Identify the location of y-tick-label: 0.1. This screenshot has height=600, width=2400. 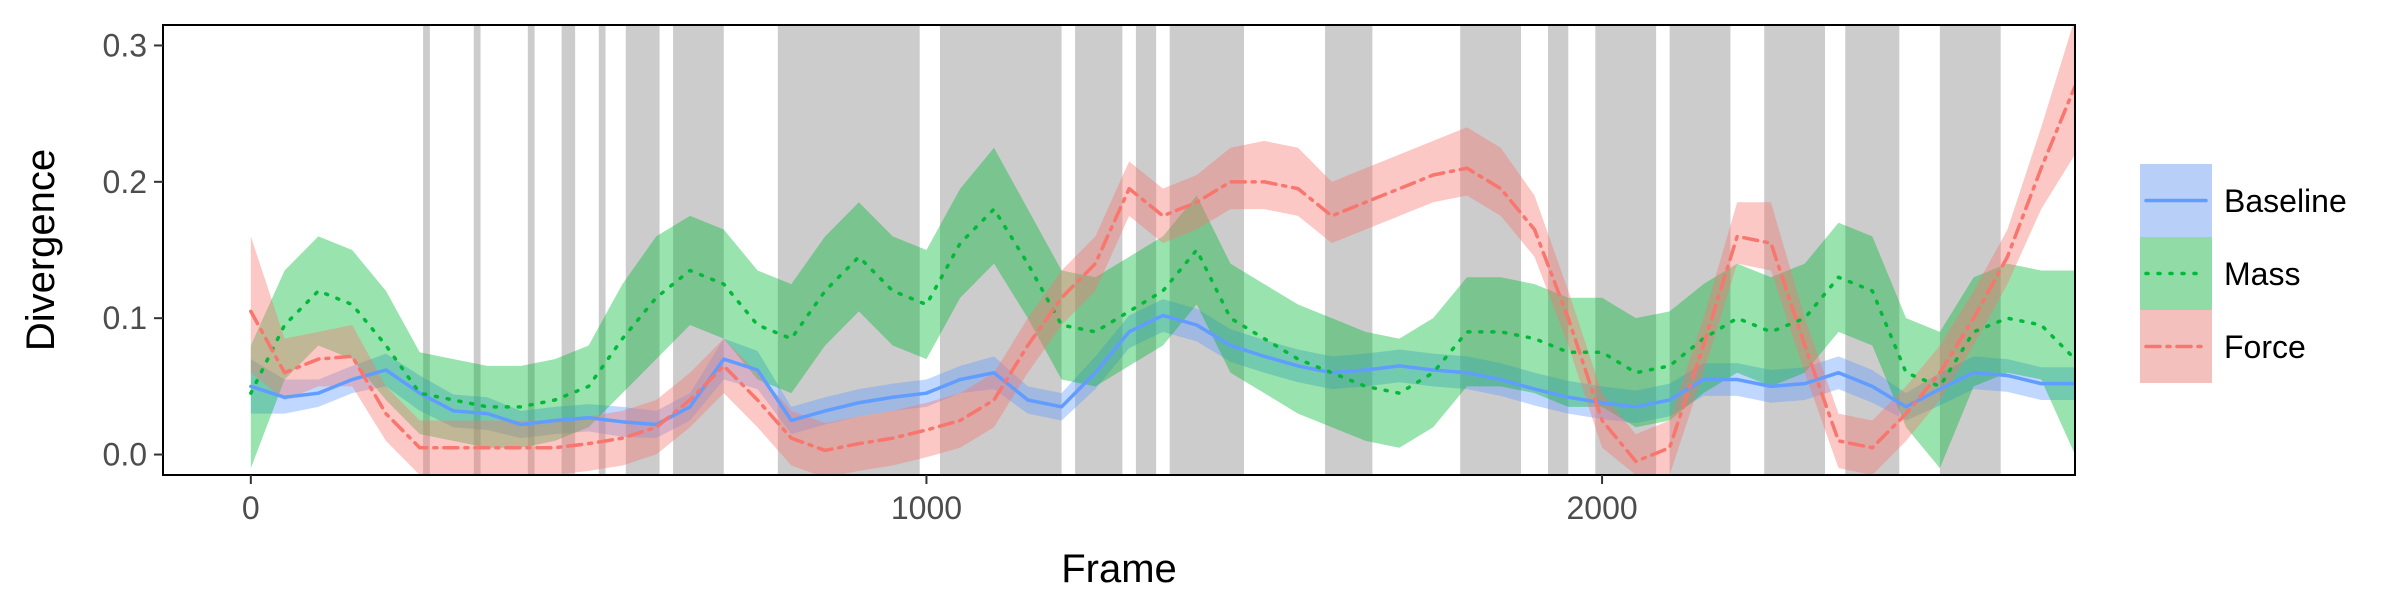
(125, 318).